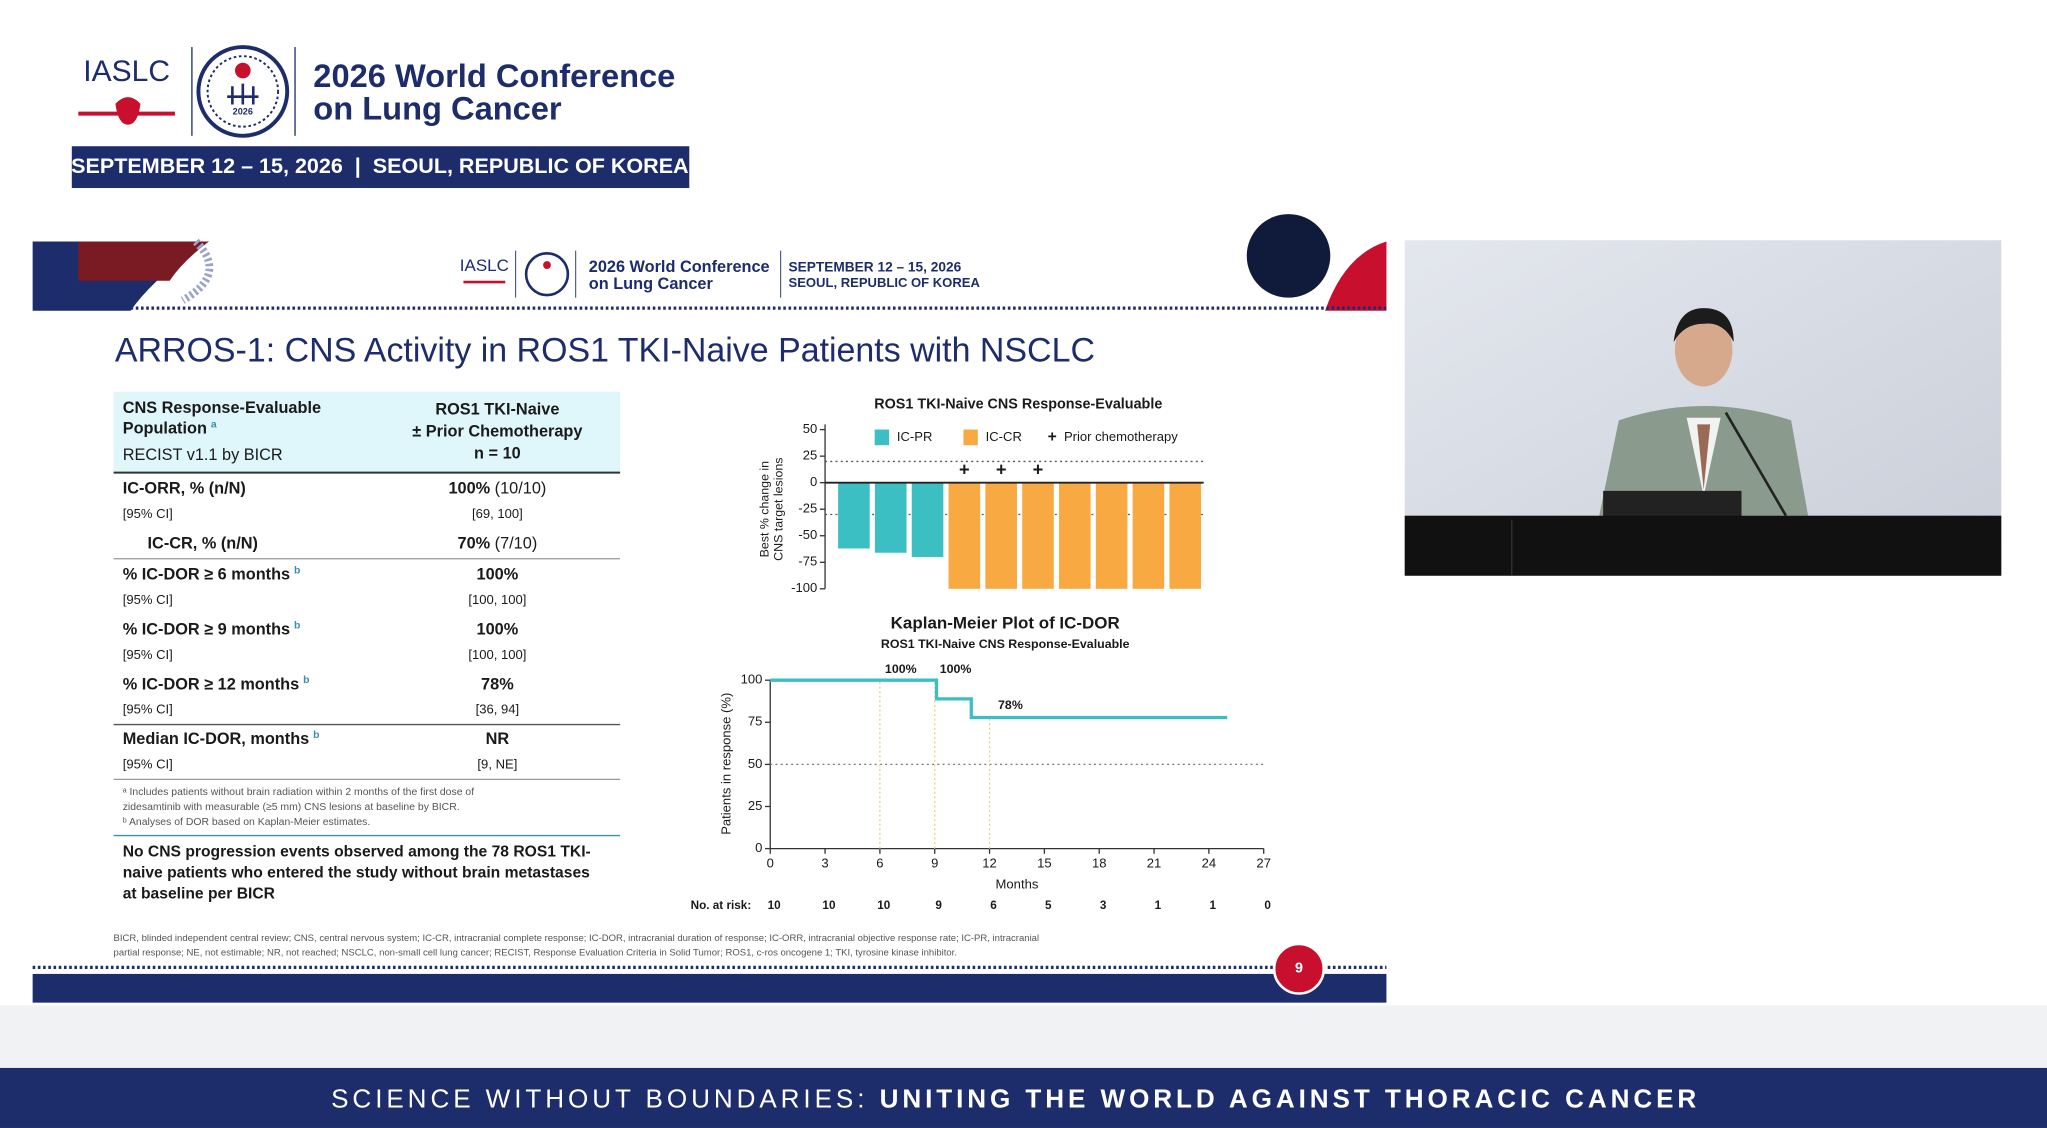 This screenshot has height=1128, width=2047. Describe the element at coordinates (956, 669) in the screenshot. I see `annotation-label: 100%` at that location.